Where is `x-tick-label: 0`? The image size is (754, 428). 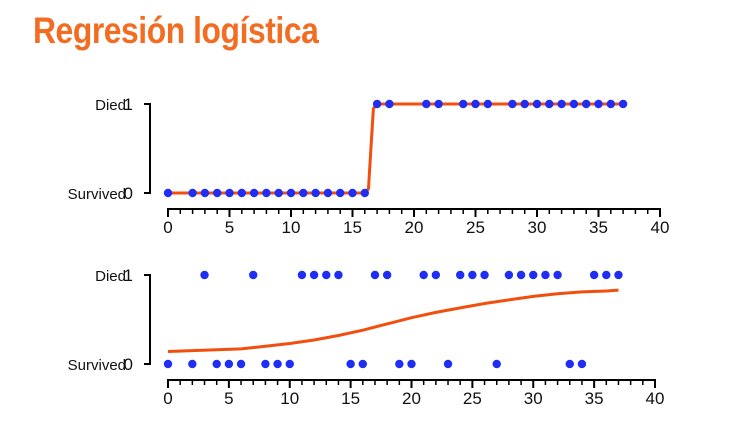 x-tick-label: 0 is located at coordinates (167, 398).